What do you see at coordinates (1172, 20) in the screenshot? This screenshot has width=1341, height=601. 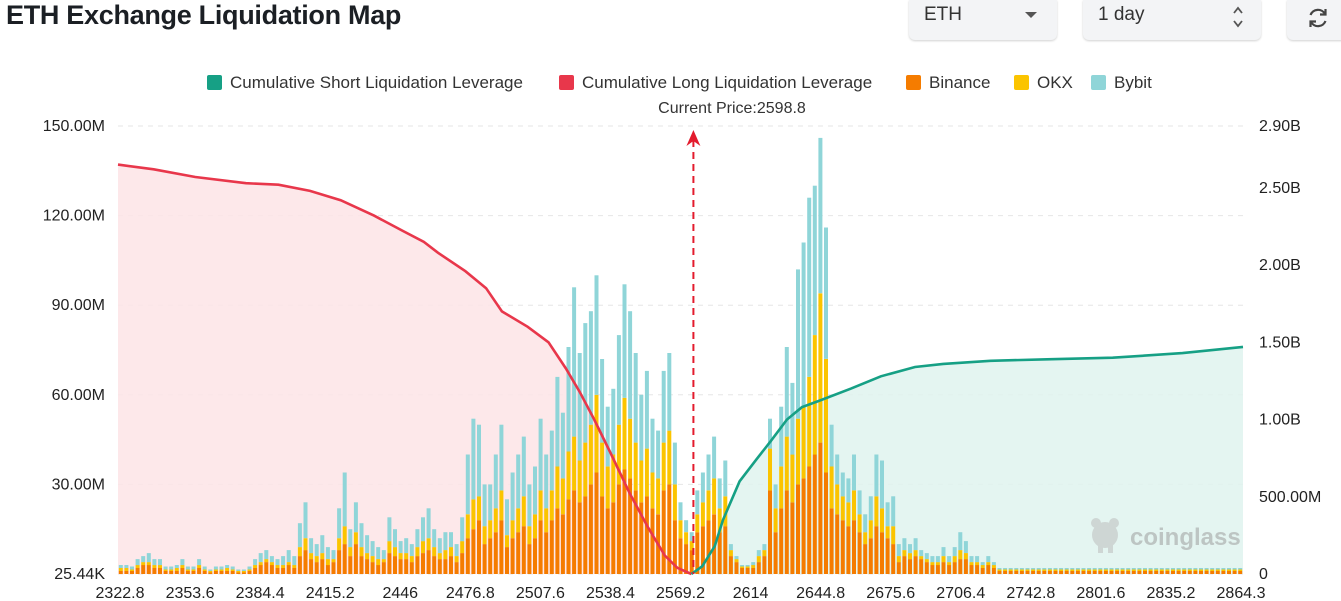 I see `interval-select: 1 day` at bounding box center [1172, 20].